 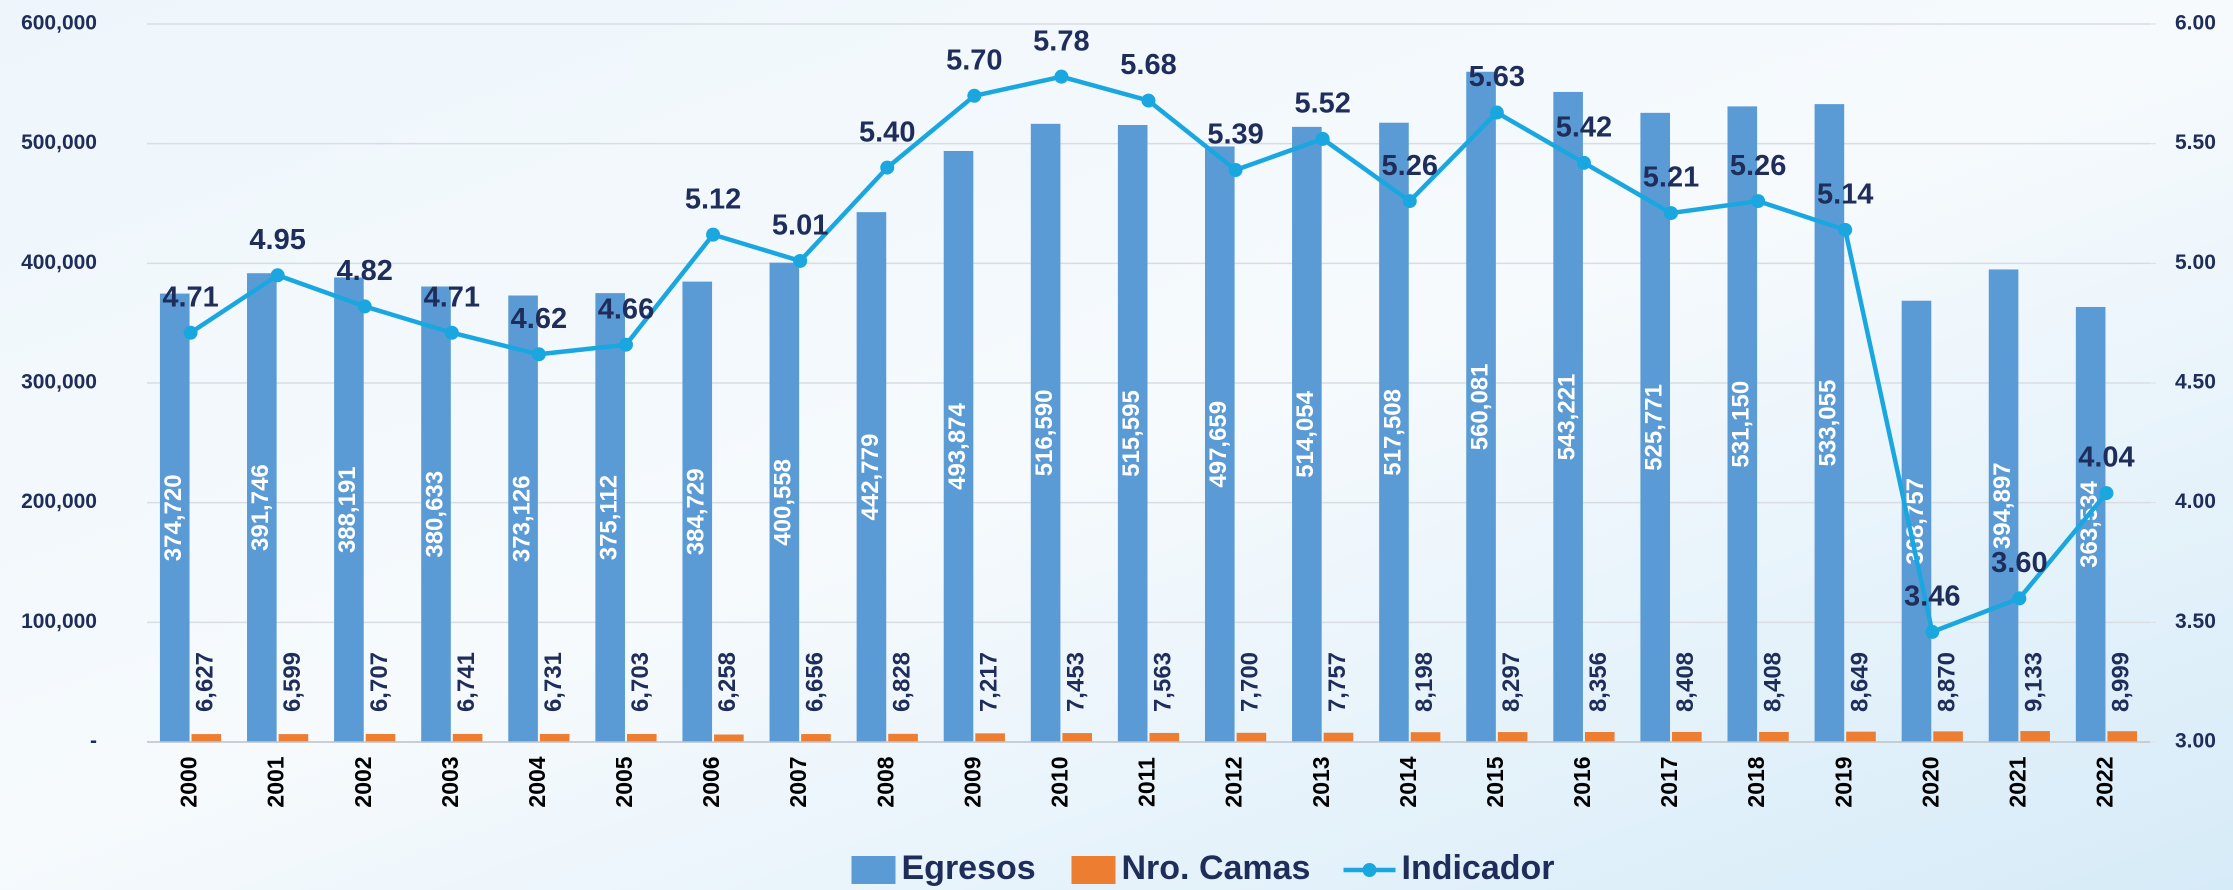 What do you see at coordinates (901, 682) in the screenshot?
I see `data-label: 6,828` at bounding box center [901, 682].